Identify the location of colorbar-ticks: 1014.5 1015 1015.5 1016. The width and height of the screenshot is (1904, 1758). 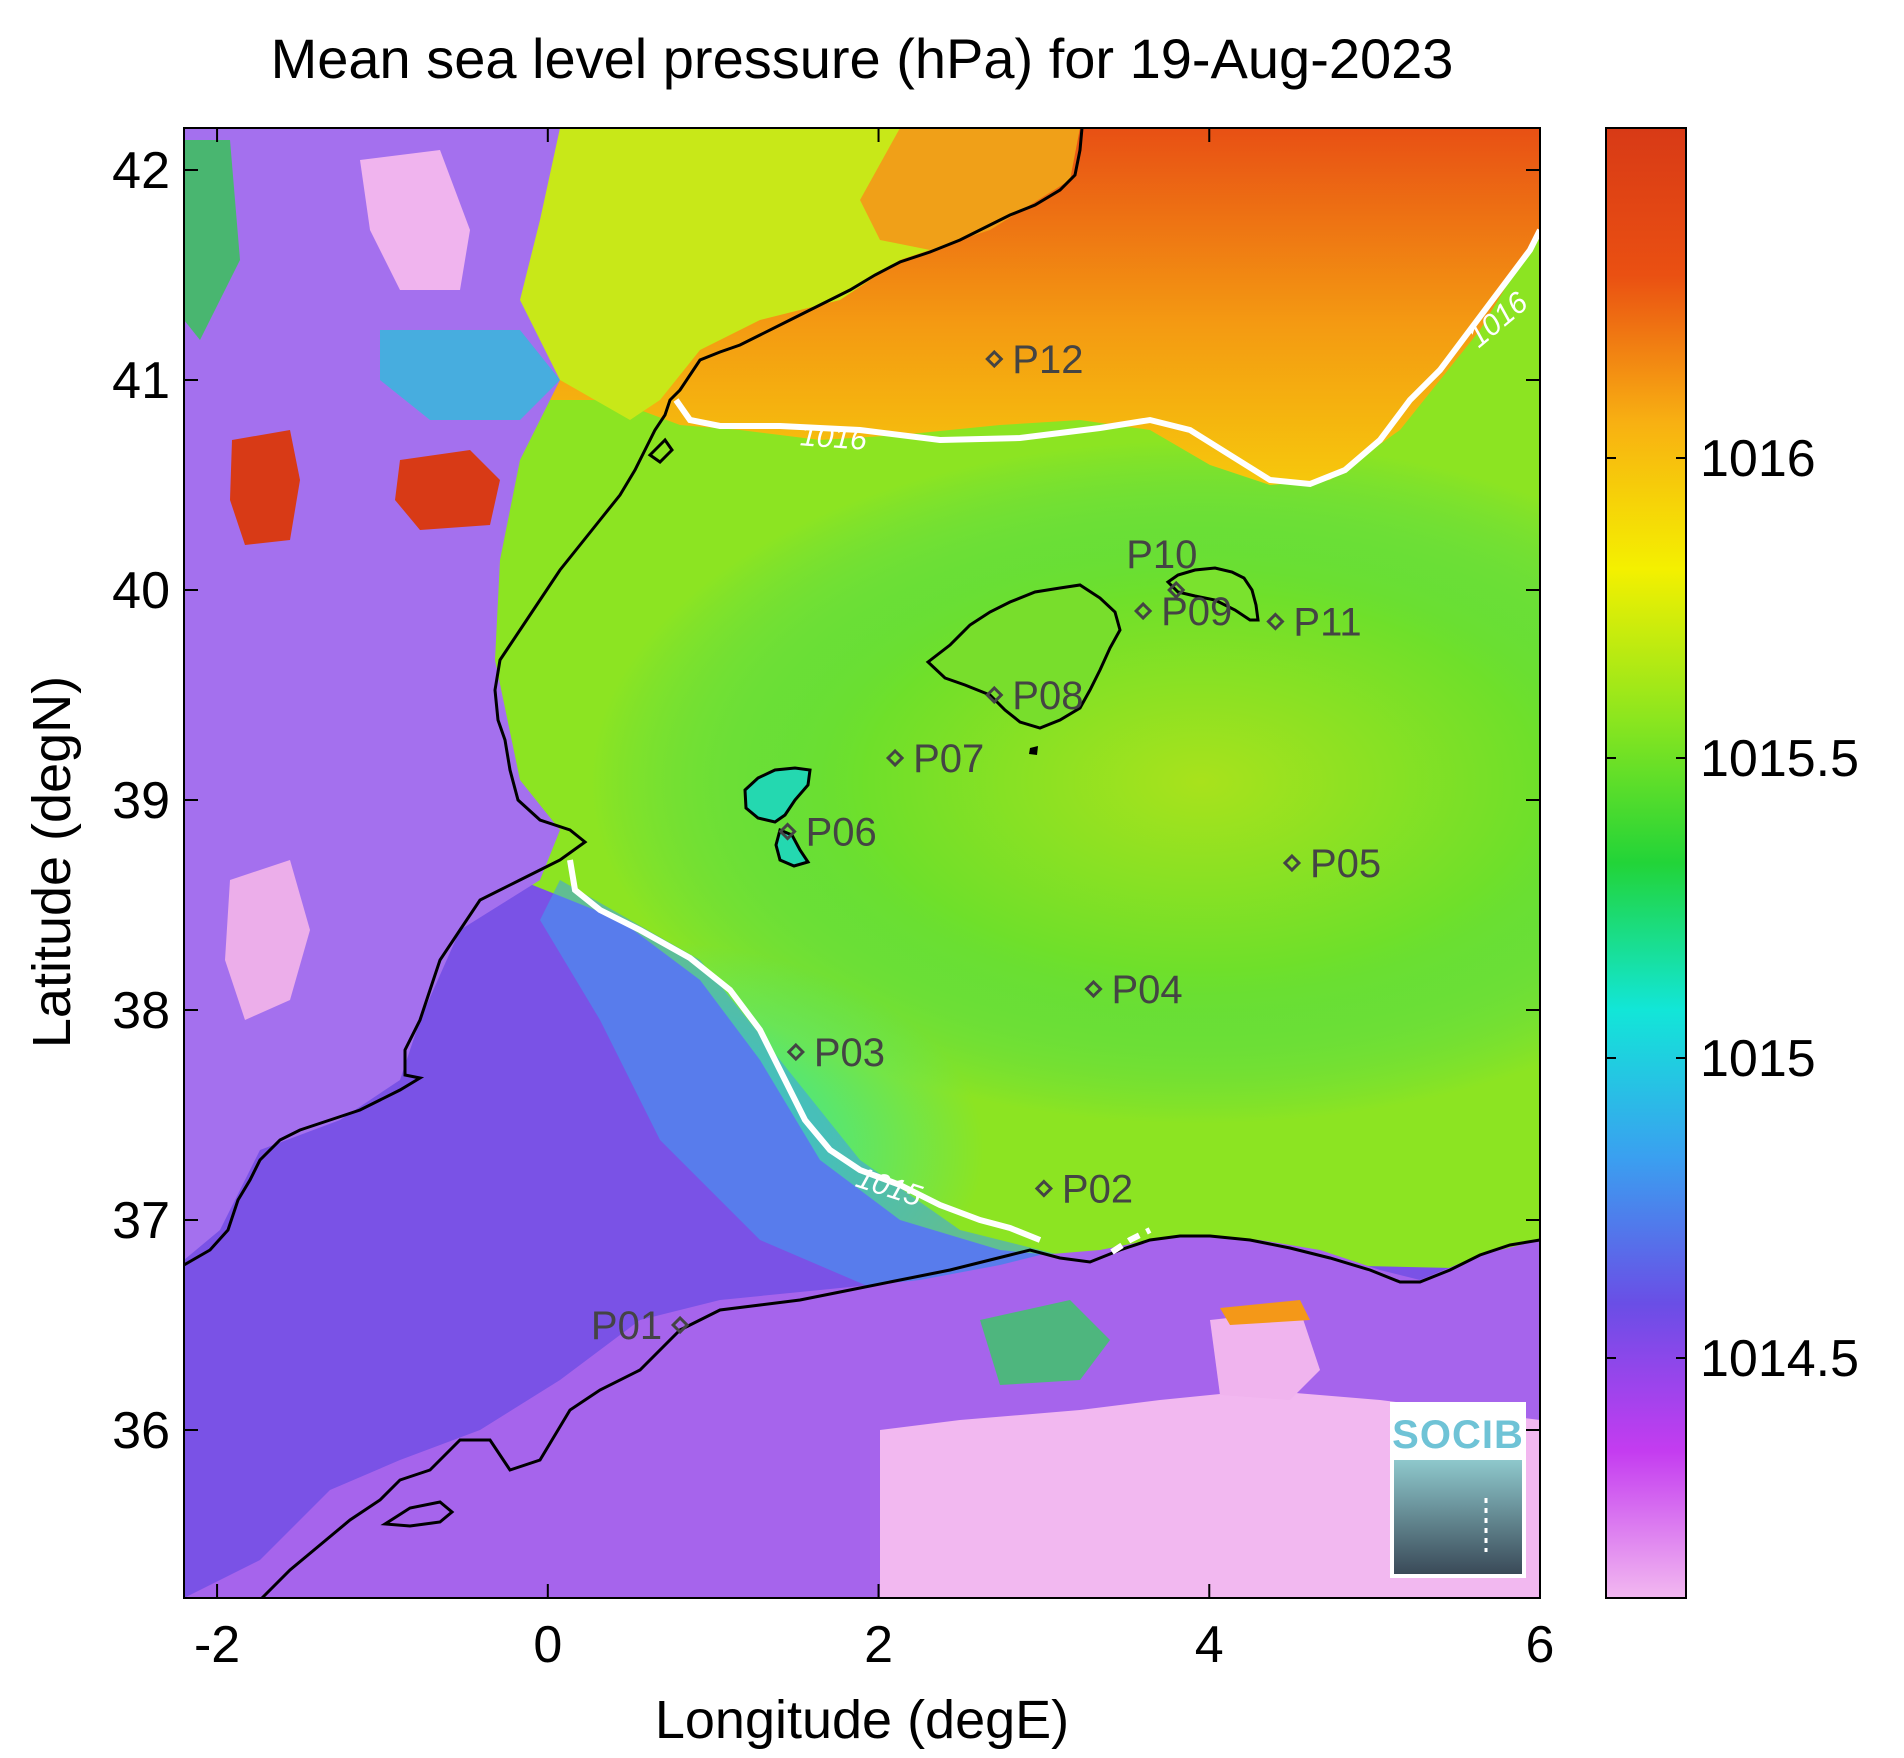
(1732, 909).